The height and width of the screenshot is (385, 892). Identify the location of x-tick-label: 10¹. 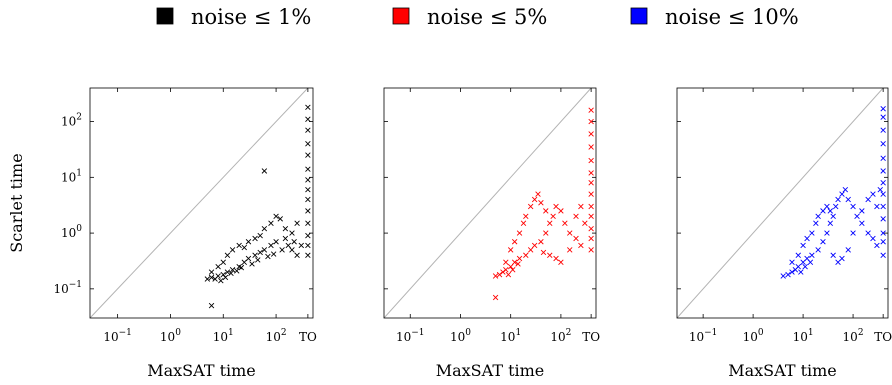
(803, 336).